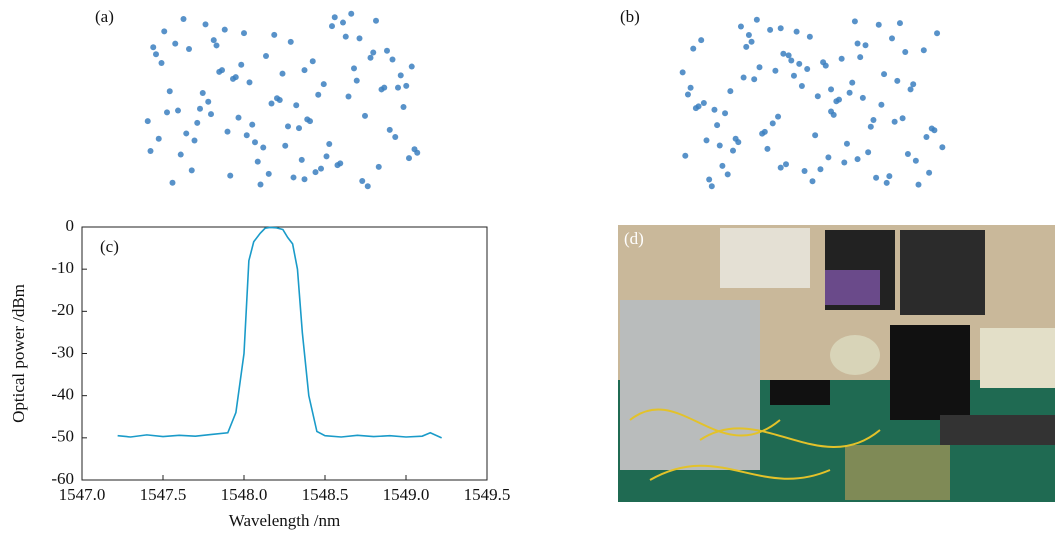 This screenshot has height=536, width=1055. What do you see at coordinates (800, 392) in the screenshot?
I see `photo-device` at bounding box center [800, 392].